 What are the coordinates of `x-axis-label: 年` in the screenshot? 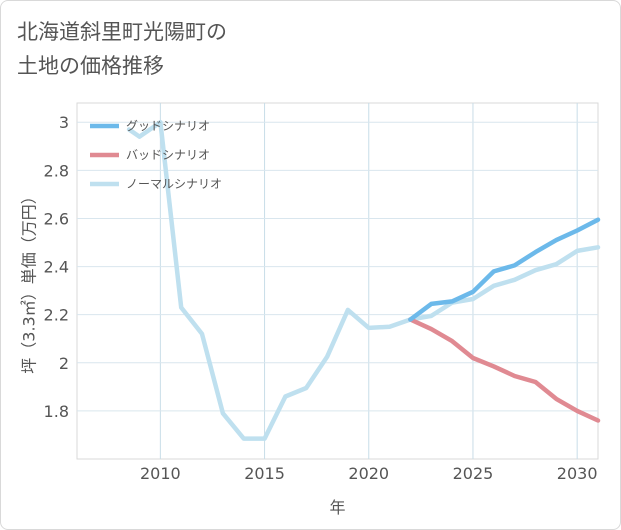 It's located at (337, 507).